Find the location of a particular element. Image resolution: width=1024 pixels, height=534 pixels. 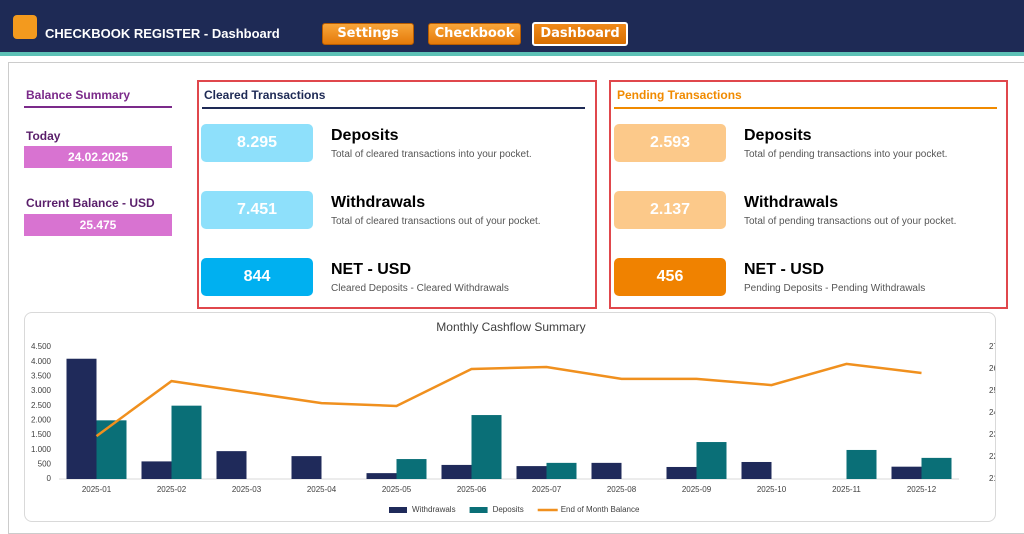

legend-label: End of Month Balance is located at coordinates (600, 509).